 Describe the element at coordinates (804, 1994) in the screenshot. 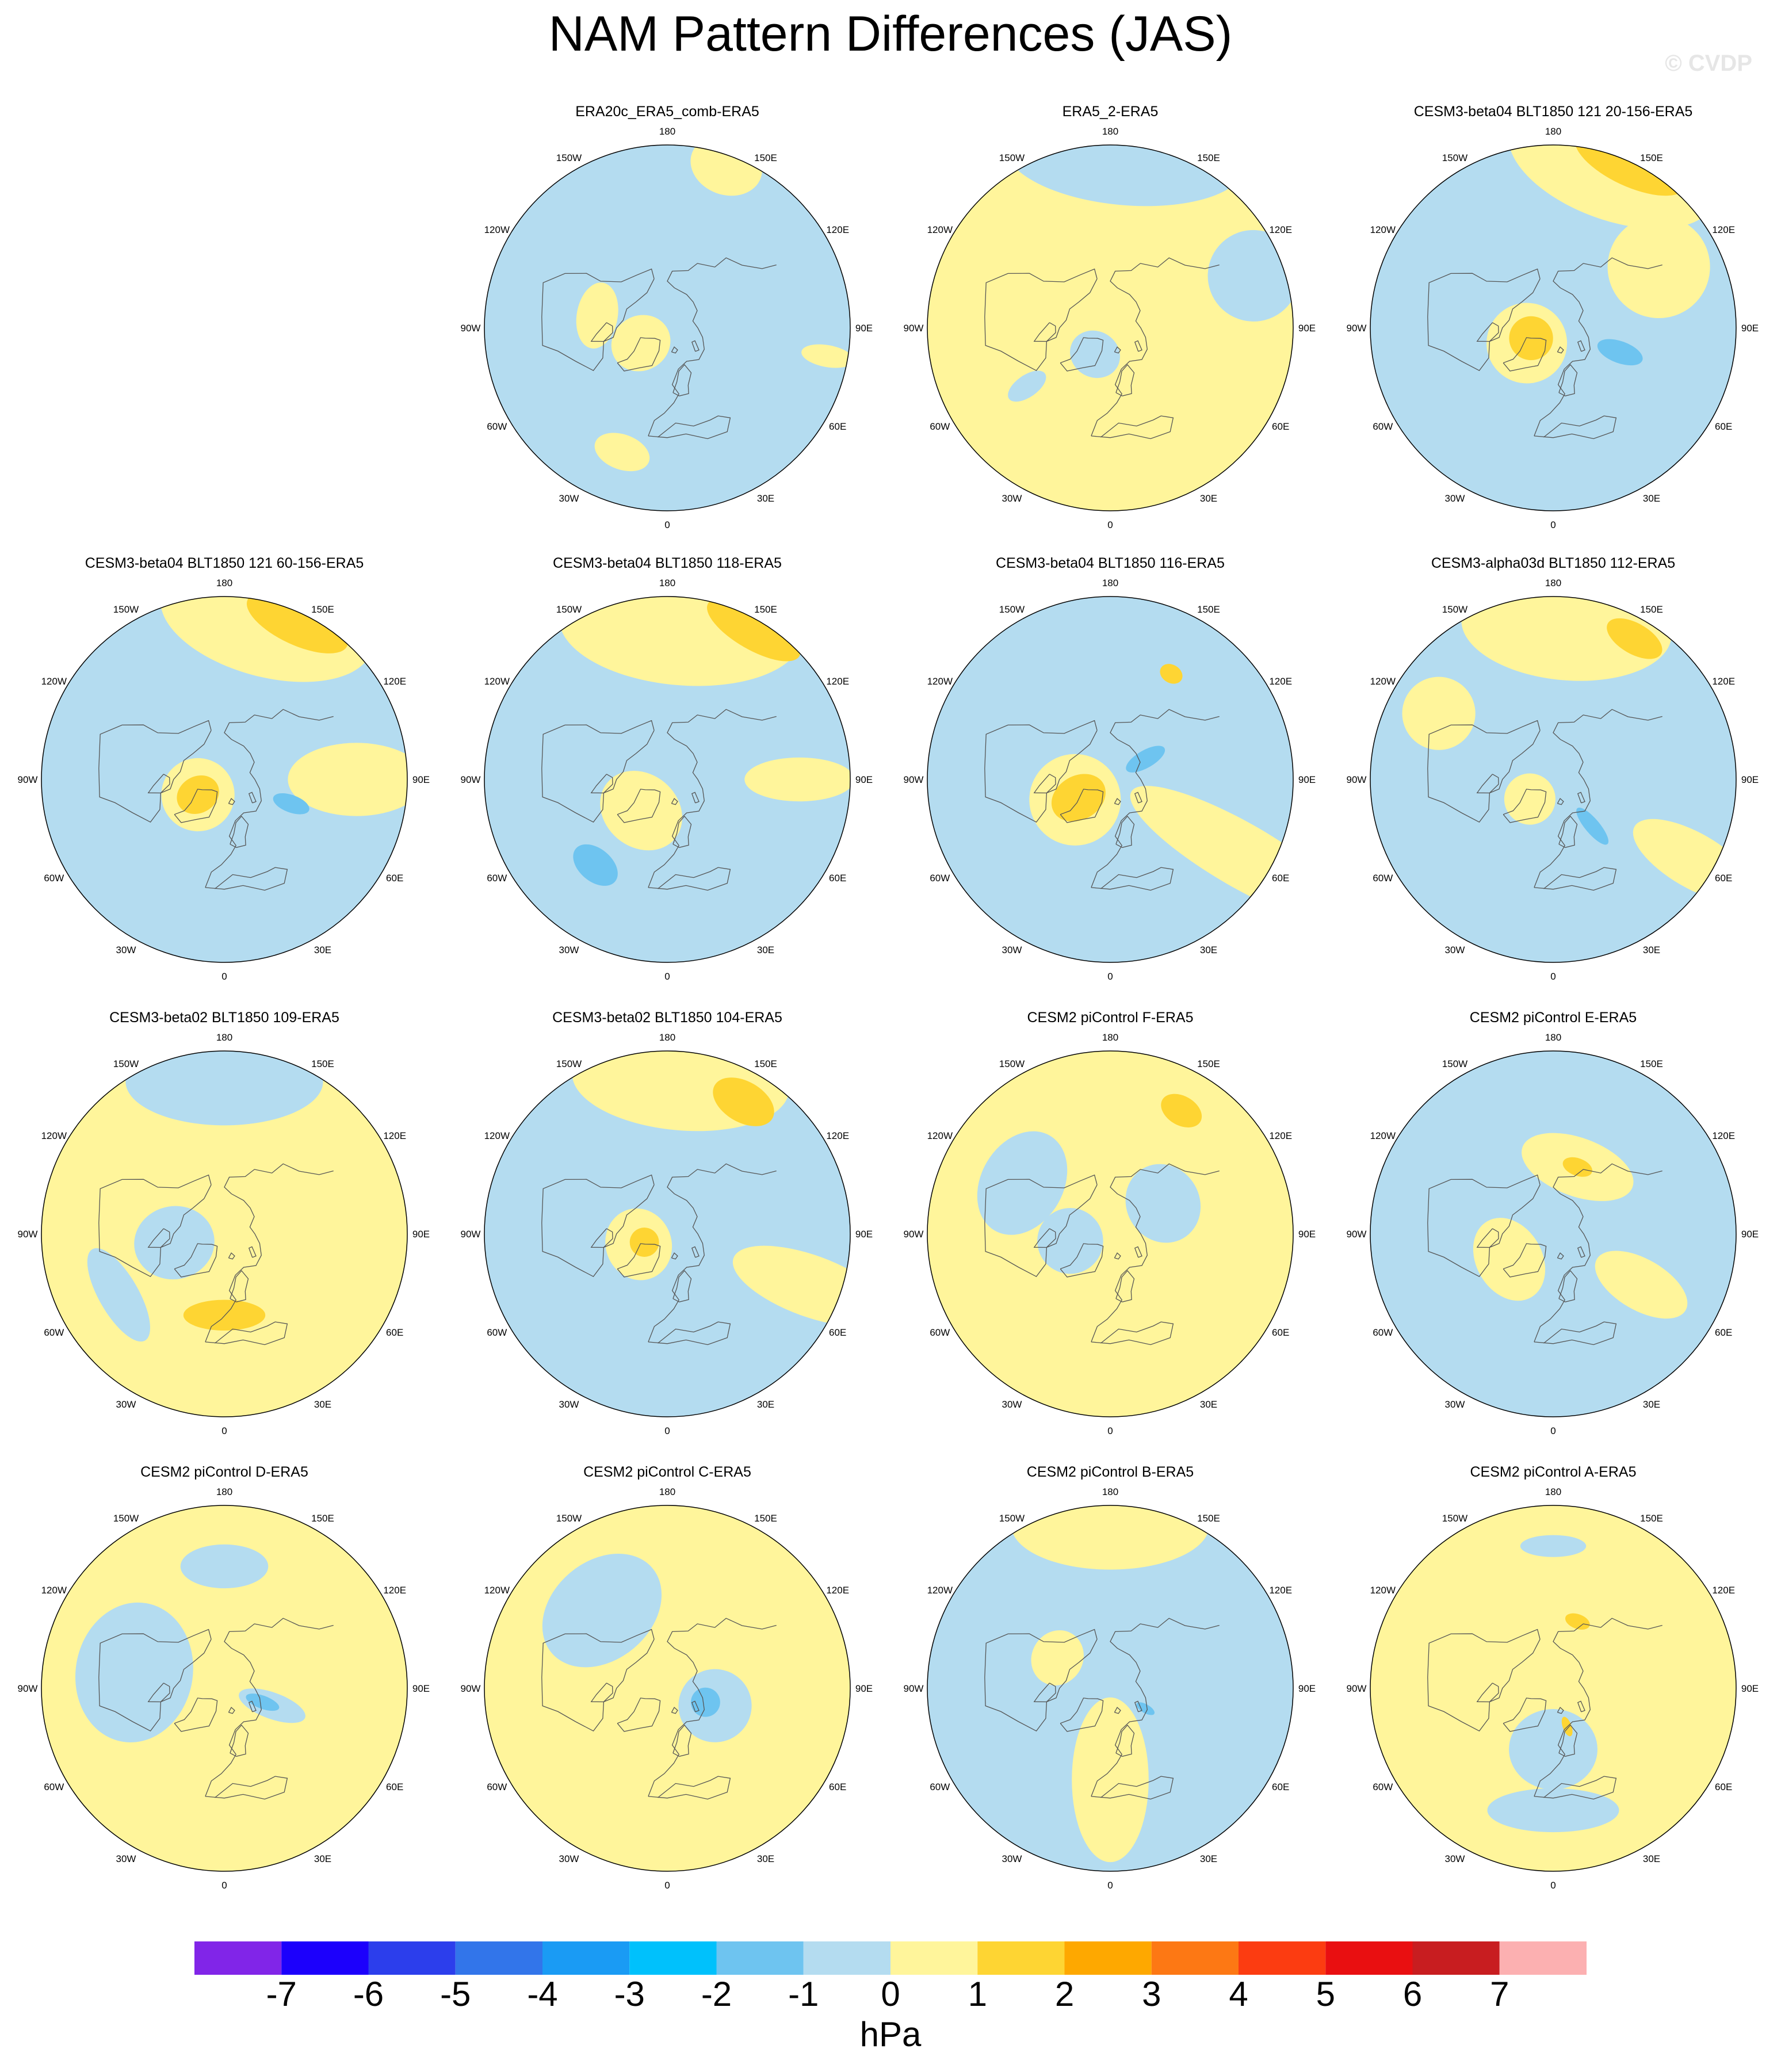

I see `colorbar-tick: -1` at that location.